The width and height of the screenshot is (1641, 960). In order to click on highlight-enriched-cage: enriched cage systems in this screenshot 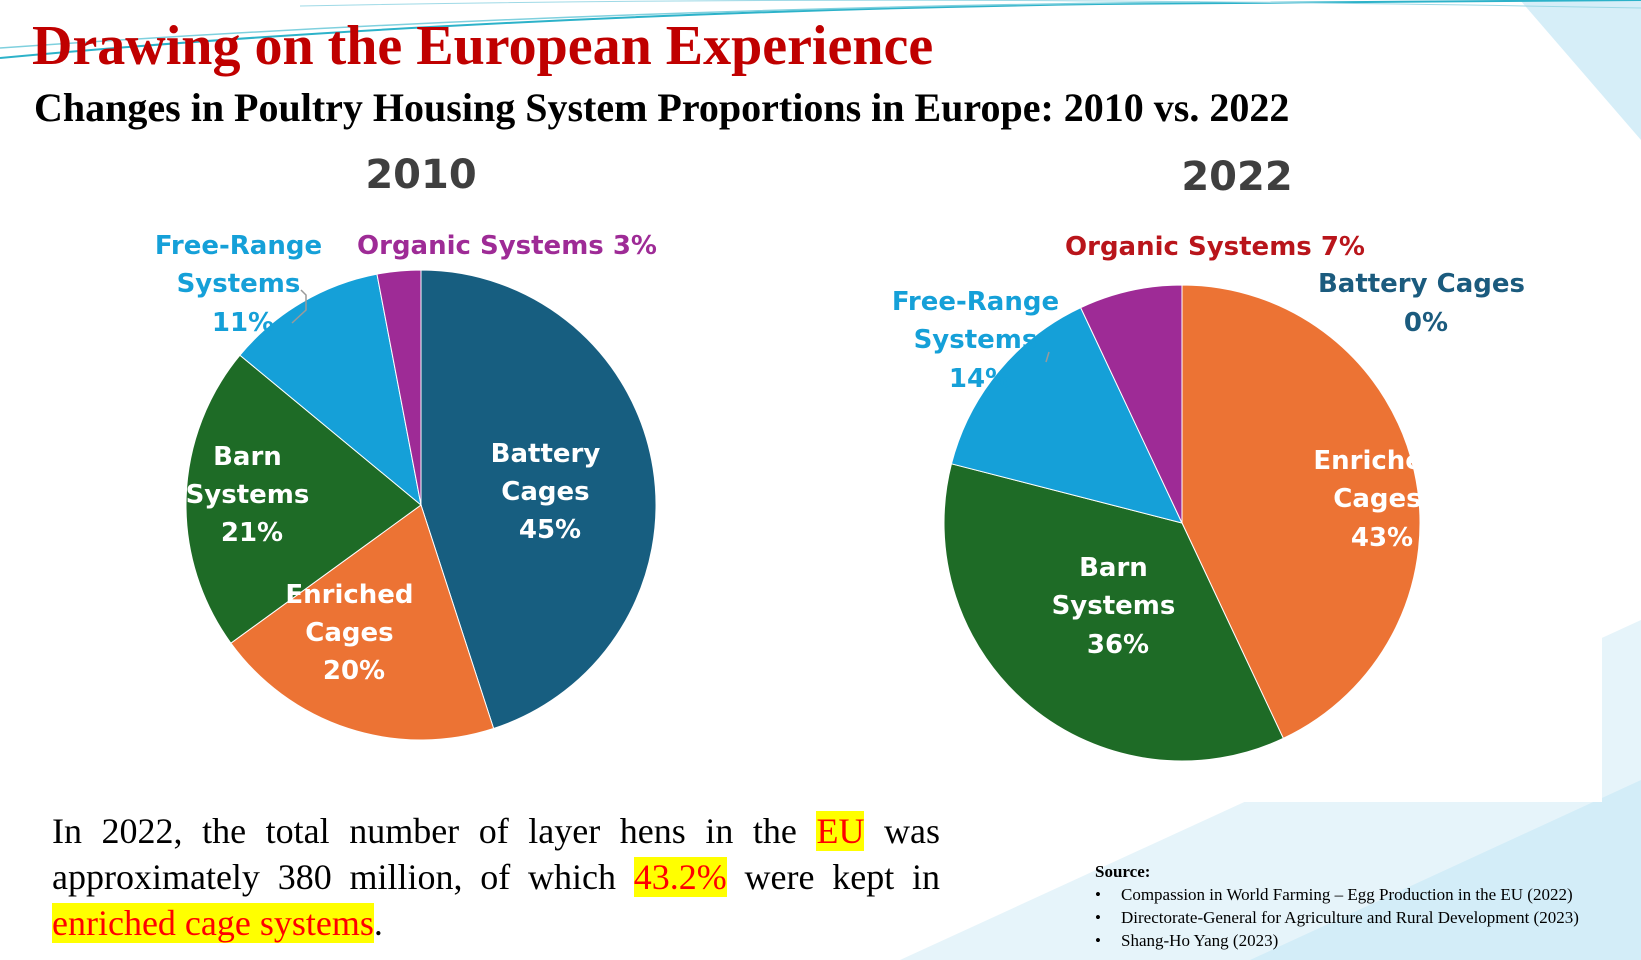, I will do `click(213, 923)`.